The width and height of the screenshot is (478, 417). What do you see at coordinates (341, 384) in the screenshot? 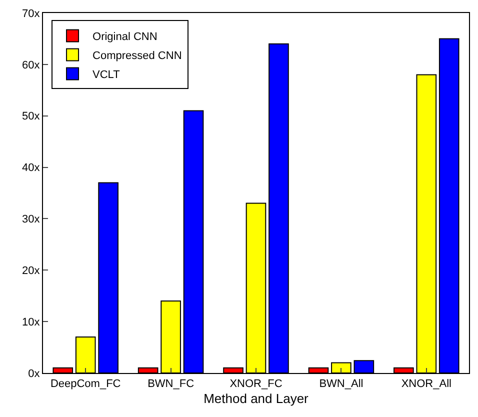
I see `x-tick-label: BWN_All` at bounding box center [341, 384].